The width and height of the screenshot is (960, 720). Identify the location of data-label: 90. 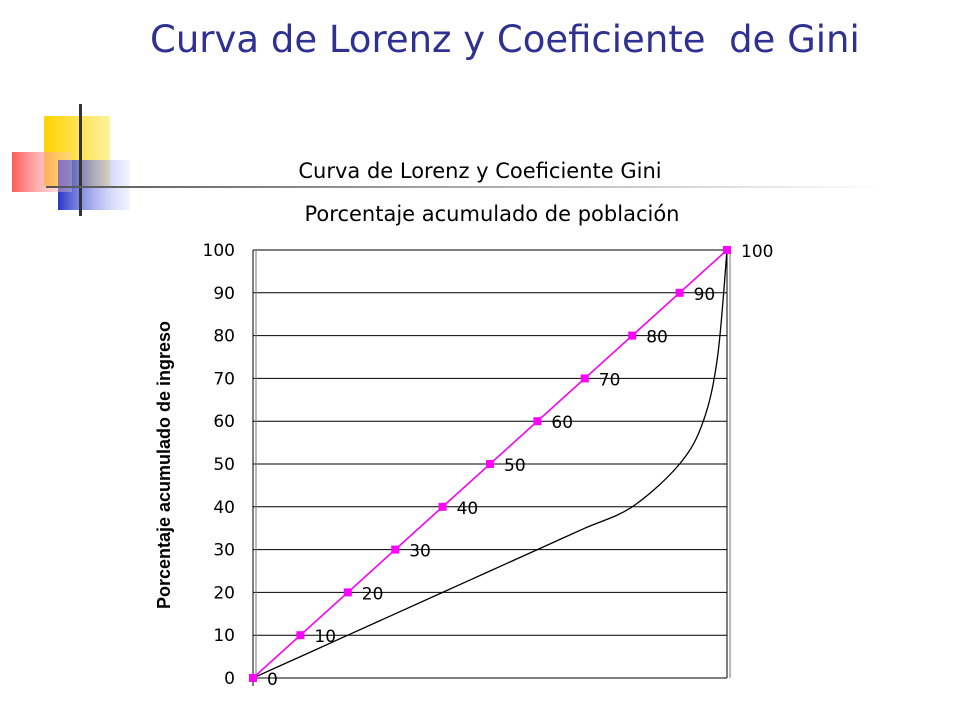
(705, 295).